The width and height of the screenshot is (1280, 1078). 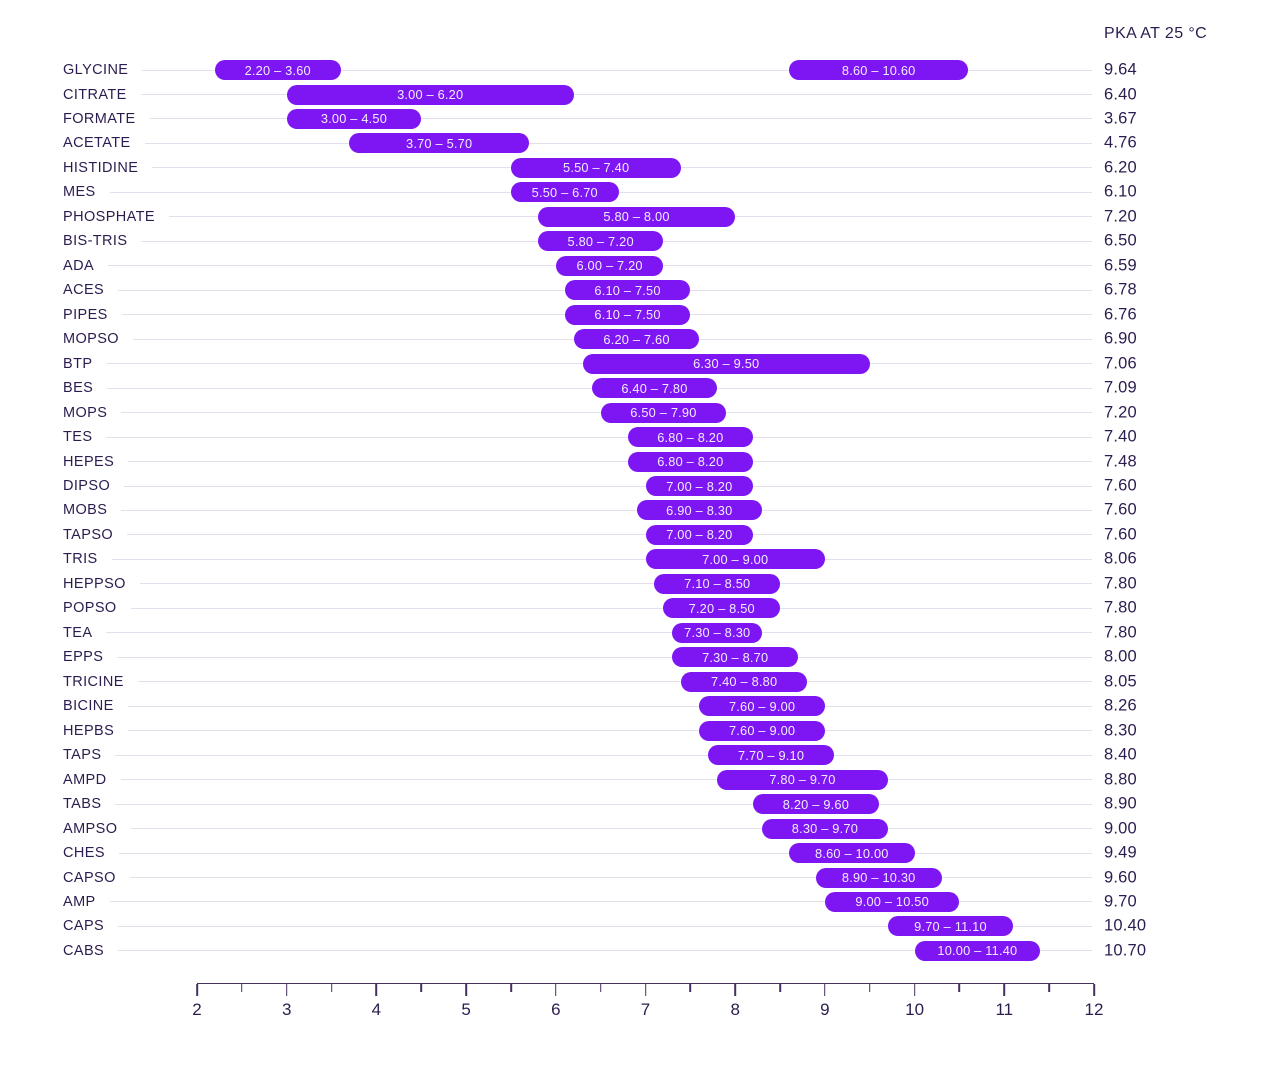 I want to click on chart-row: PIPES 6.76 6.10 – 7.50, so click(x=640, y=314).